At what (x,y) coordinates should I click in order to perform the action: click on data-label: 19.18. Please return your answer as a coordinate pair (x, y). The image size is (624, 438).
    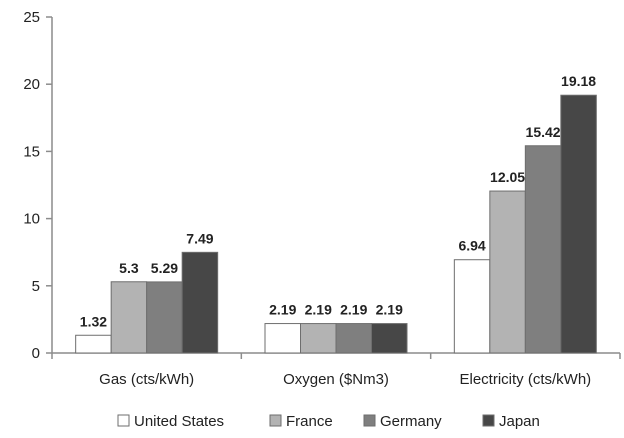
    Looking at the image, I should click on (578, 81).